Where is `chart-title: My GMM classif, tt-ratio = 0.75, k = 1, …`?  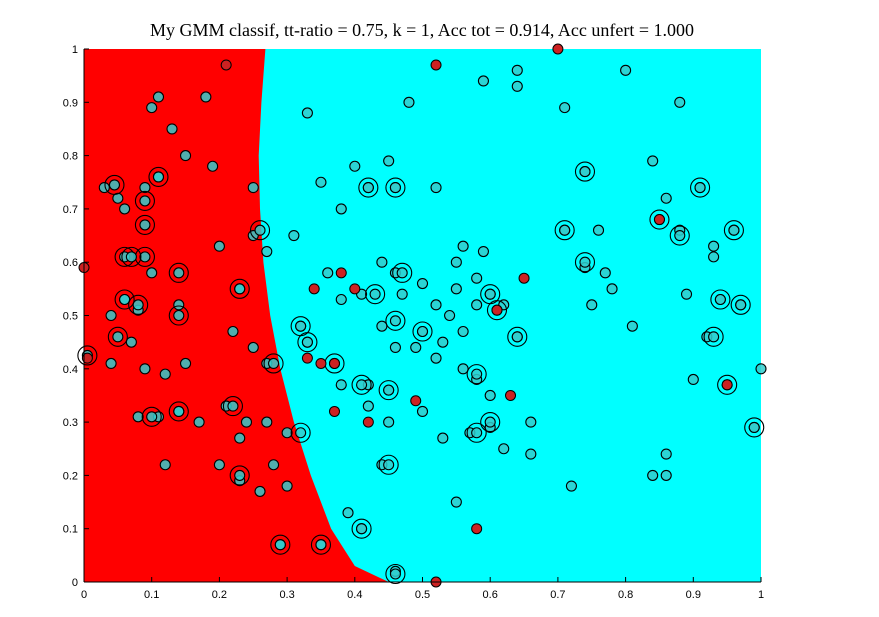
chart-title: My GMM classif, tt-ratio = 0.75, k = 1, … is located at coordinates (422, 30).